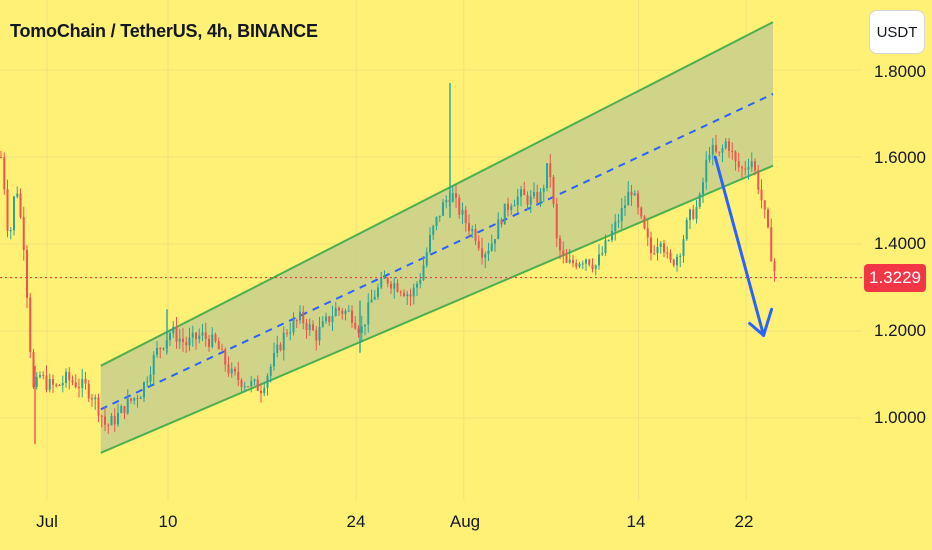 This screenshot has height=550, width=932. What do you see at coordinates (900, 243) in the screenshot?
I see `y-tick-label: 1.4000` at bounding box center [900, 243].